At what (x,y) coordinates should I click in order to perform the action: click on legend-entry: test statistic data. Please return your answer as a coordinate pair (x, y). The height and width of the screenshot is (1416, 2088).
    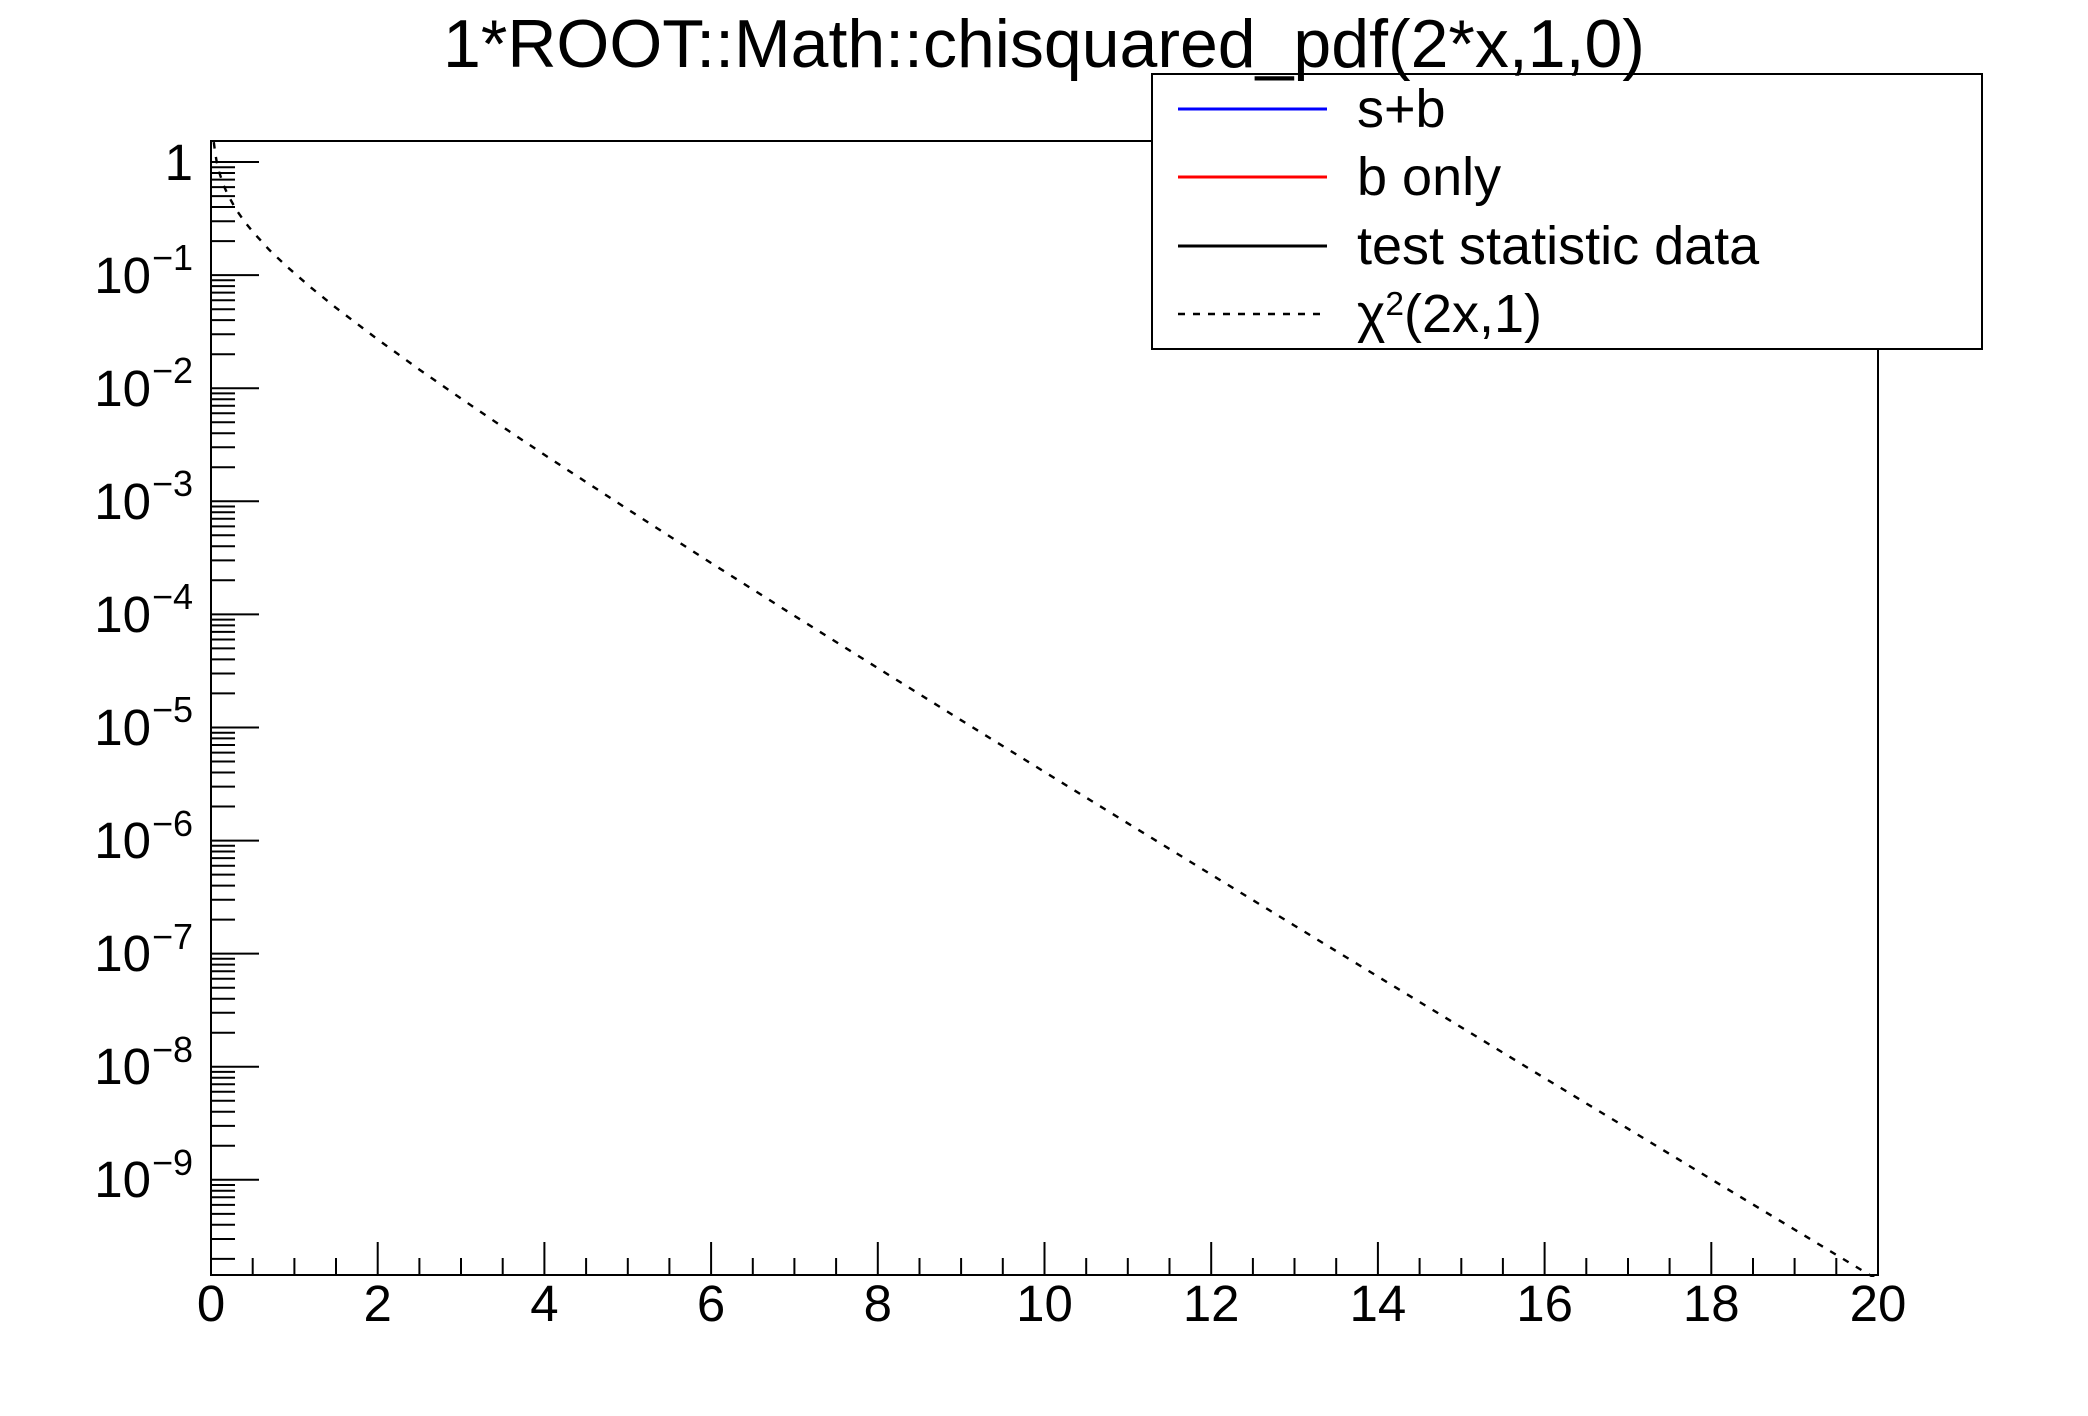
    Looking at the image, I should click on (1567, 246).